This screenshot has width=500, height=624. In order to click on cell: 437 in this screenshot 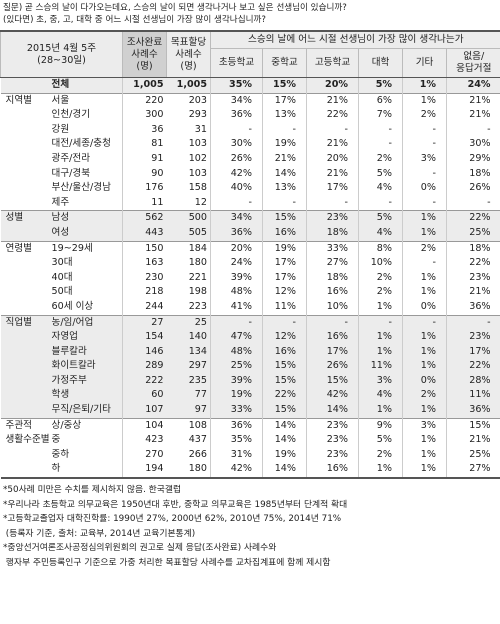, I will do `click(198, 440)`.